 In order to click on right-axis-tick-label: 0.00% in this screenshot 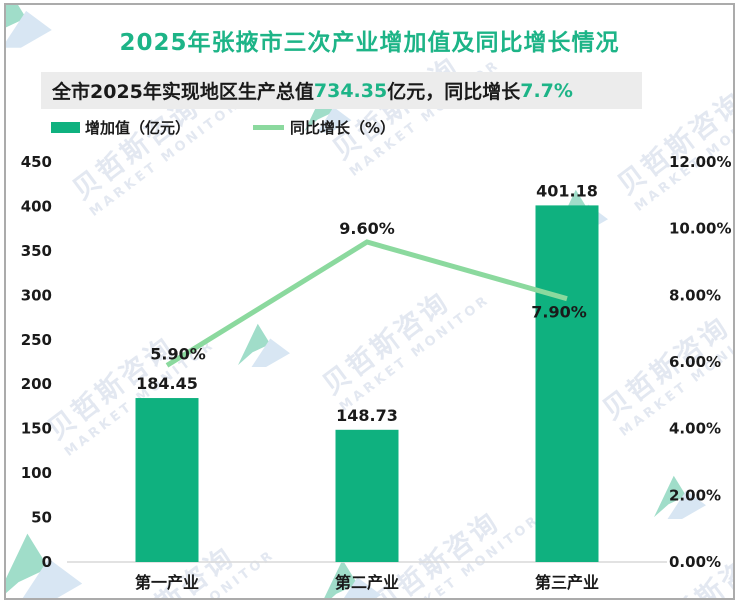, I will do `click(695, 562)`.